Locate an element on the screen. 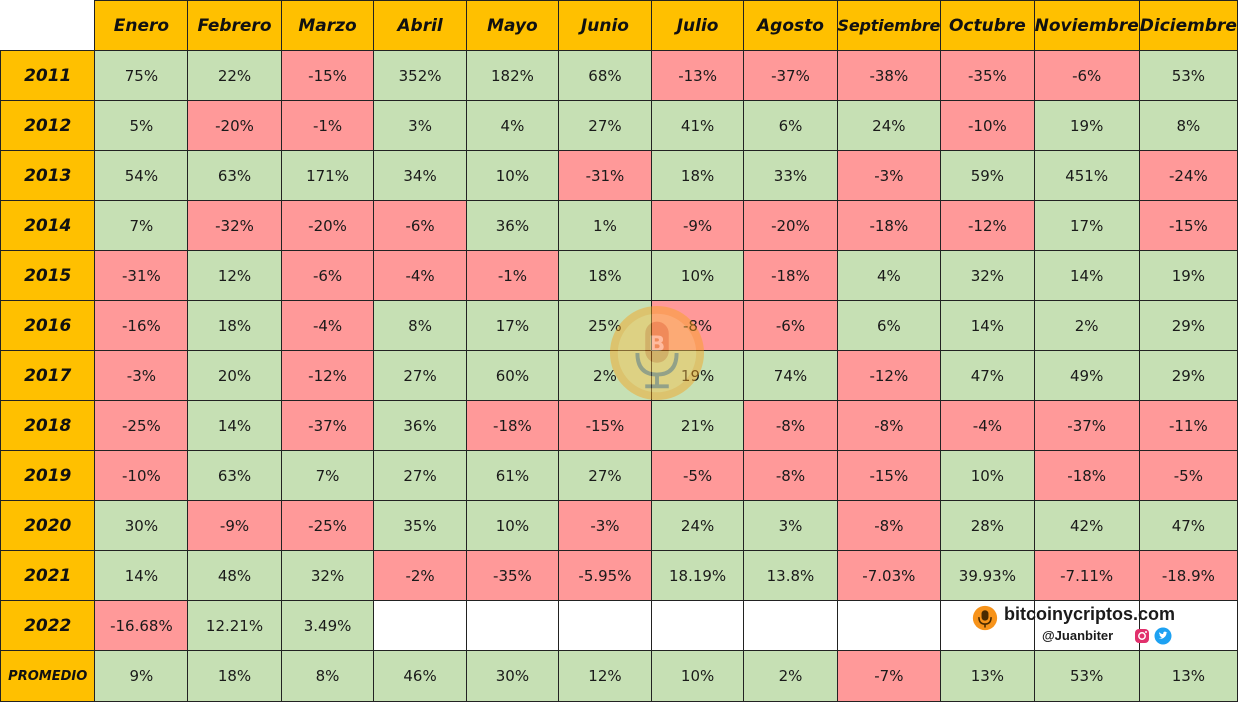  column-header: Noviembre is located at coordinates (1086, 25).